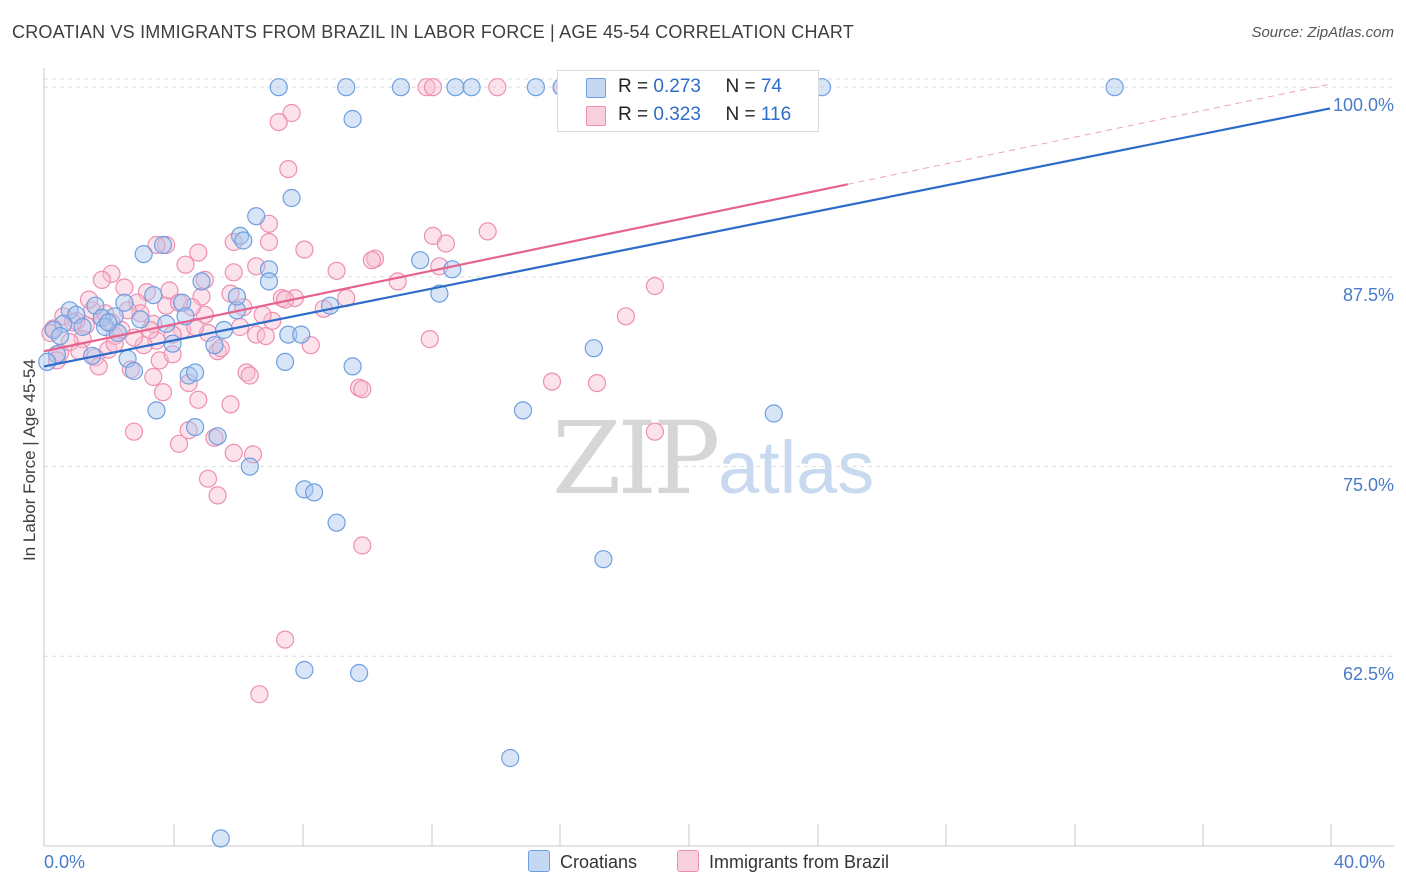 The width and height of the screenshot is (1406, 892). I want to click on y-tick-label: 62.5%, so click(1368, 674).